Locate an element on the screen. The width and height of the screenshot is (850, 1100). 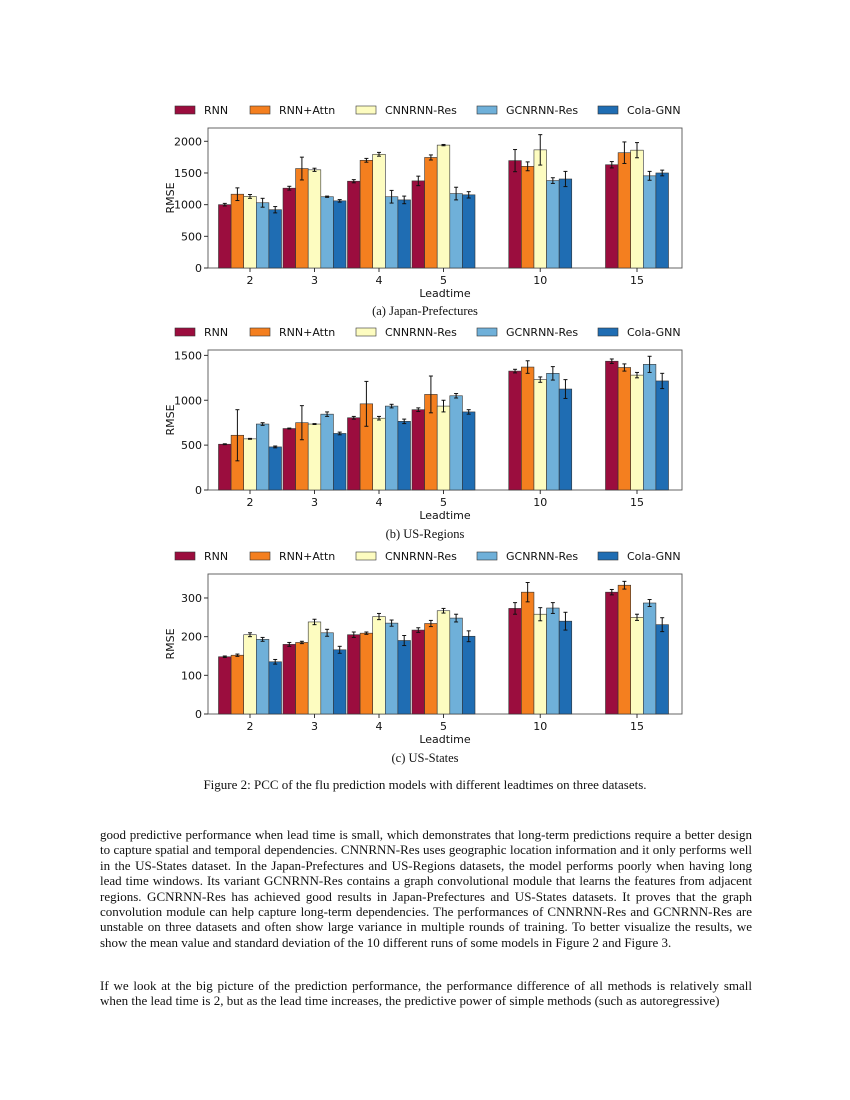
y-tick-label: 100 is located at coordinates (191, 675).